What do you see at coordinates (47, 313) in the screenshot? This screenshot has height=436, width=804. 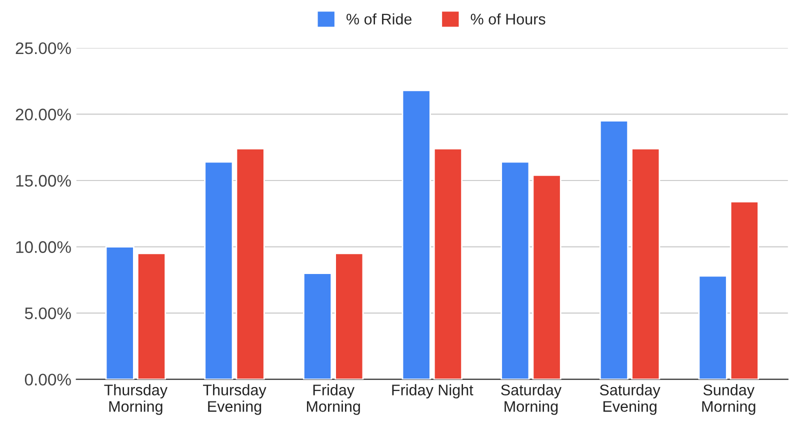 I see `y-tick-label: 5.00%` at bounding box center [47, 313].